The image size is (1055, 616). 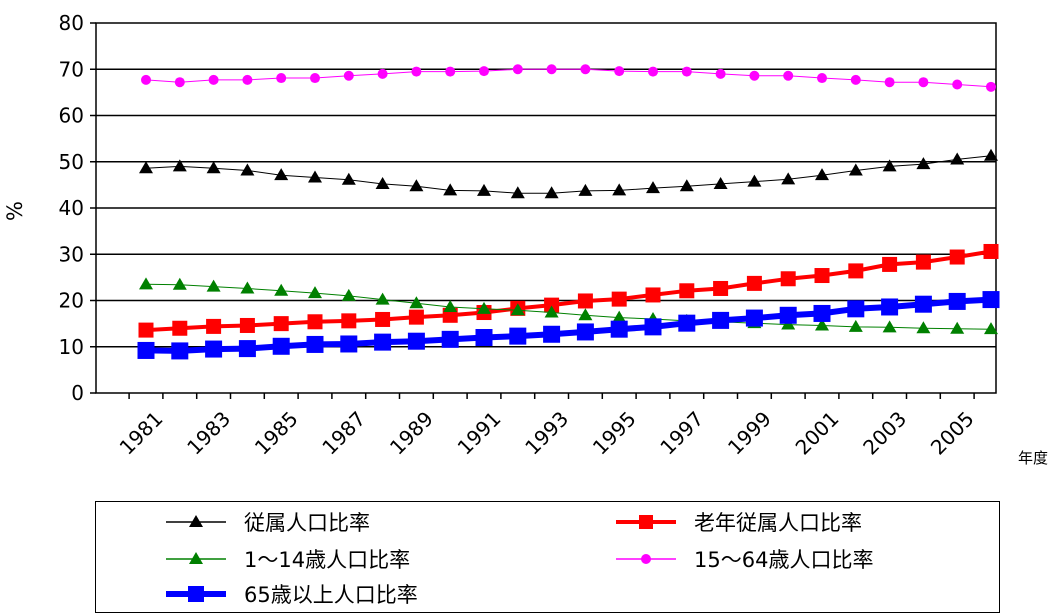 I want to click on legend-label: 従属人口比率, so click(x=307, y=523).